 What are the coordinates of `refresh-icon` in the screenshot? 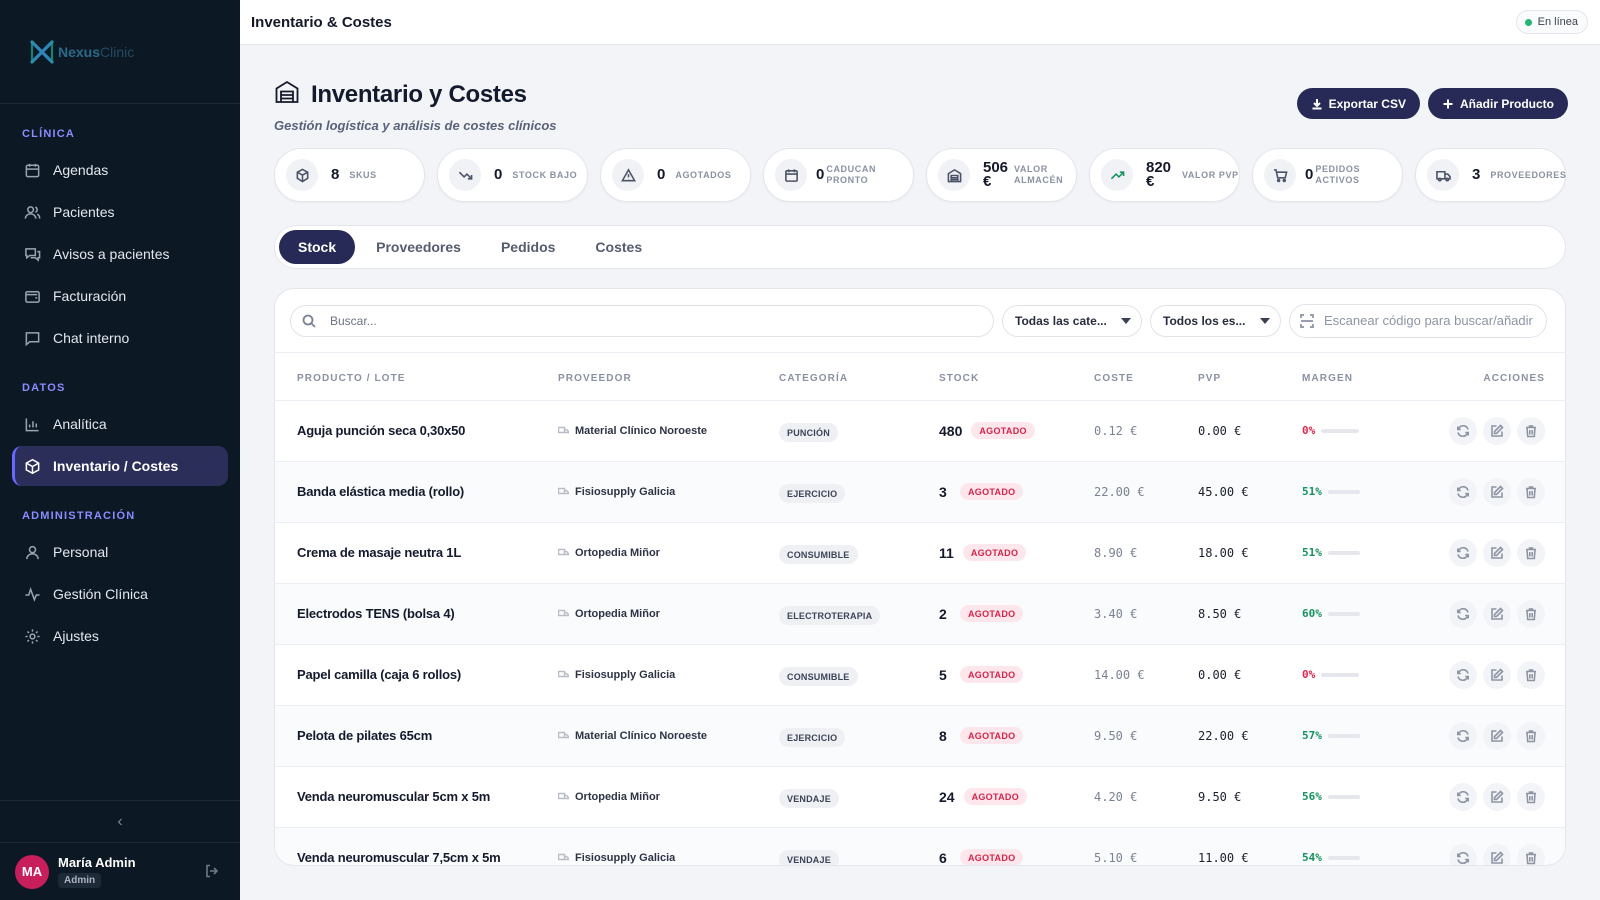 It's located at (1463, 674).